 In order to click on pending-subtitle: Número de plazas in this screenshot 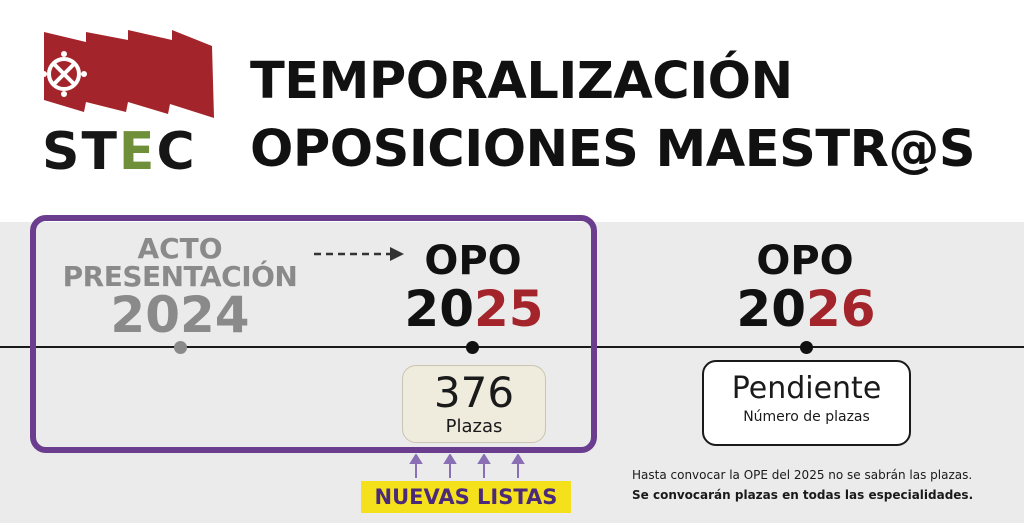, I will do `click(806, 417)`.